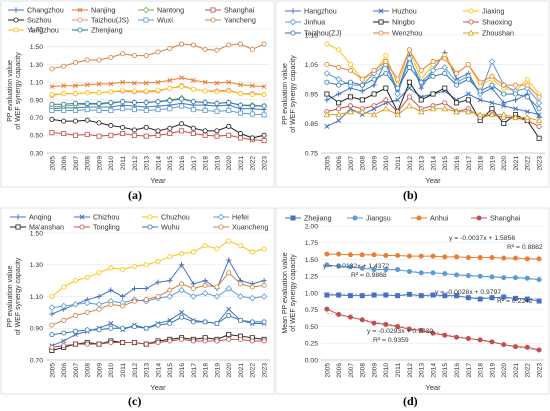  I want to click on legend-marker-a-suzhou, so click(16, 20).